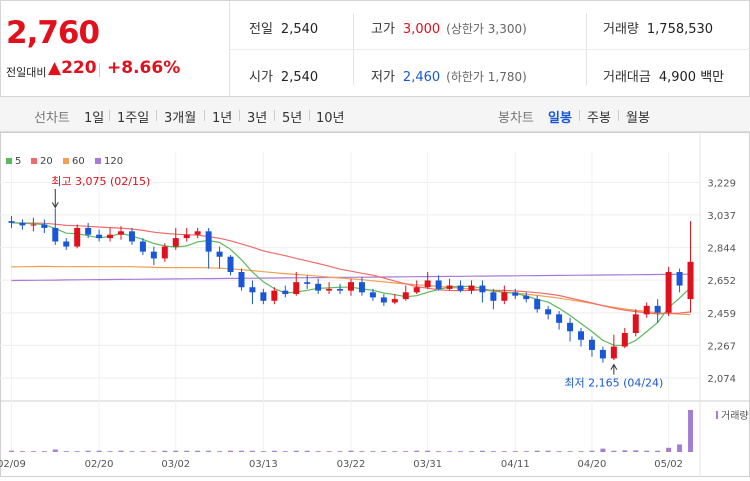 This screenshot has width=750, height=481. I want to click on tab-candle-weekly: 주봉, so click(599, 118).